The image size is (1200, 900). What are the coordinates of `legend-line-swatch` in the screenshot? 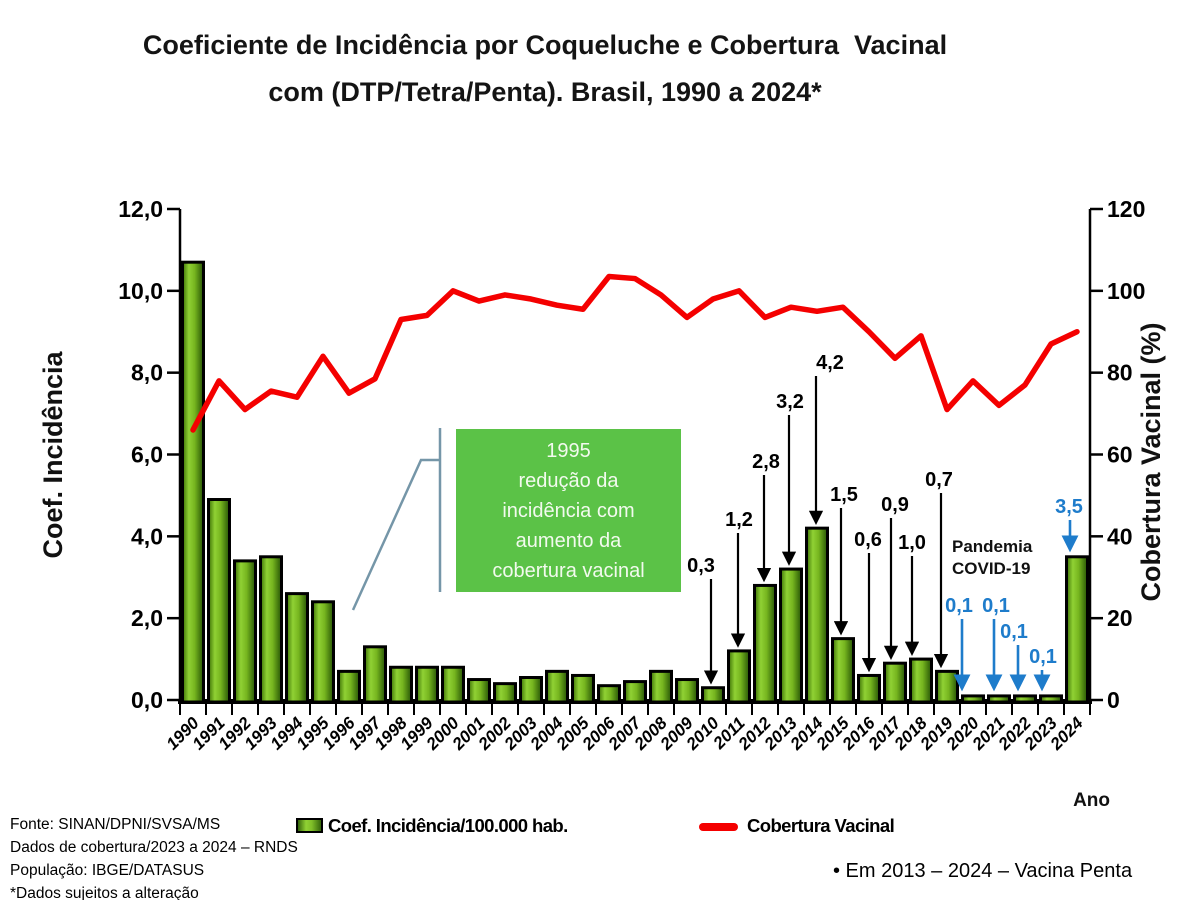 It's located at (718, 827).